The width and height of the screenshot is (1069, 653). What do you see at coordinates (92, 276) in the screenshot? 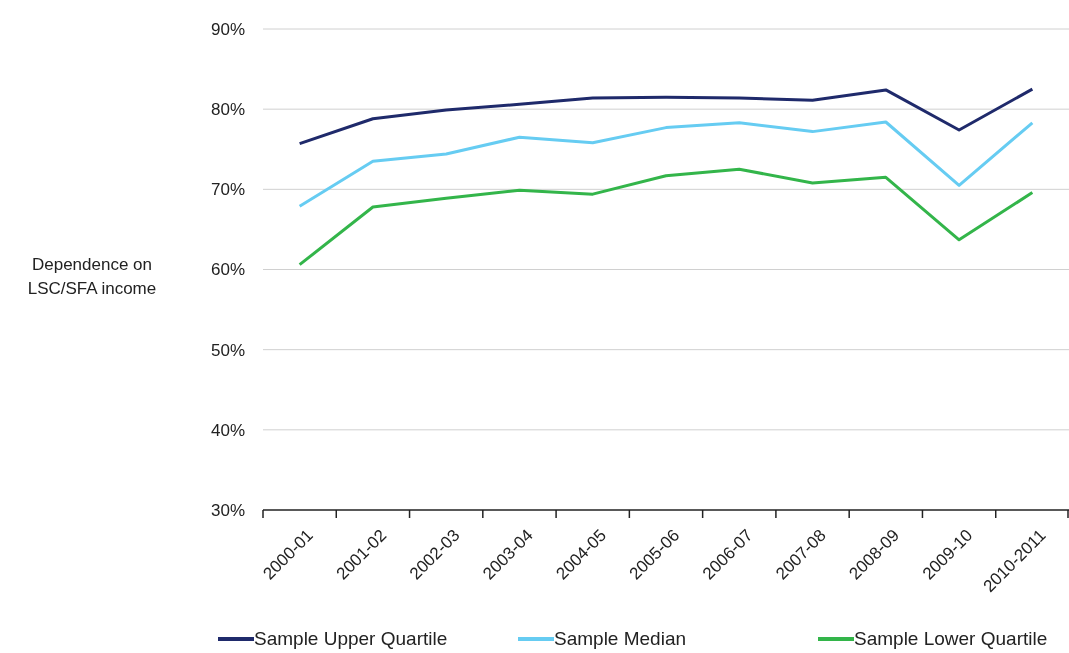
I see `y-axis-title: Dependence on LSC/SFA income` at bounding box center [92, 276].